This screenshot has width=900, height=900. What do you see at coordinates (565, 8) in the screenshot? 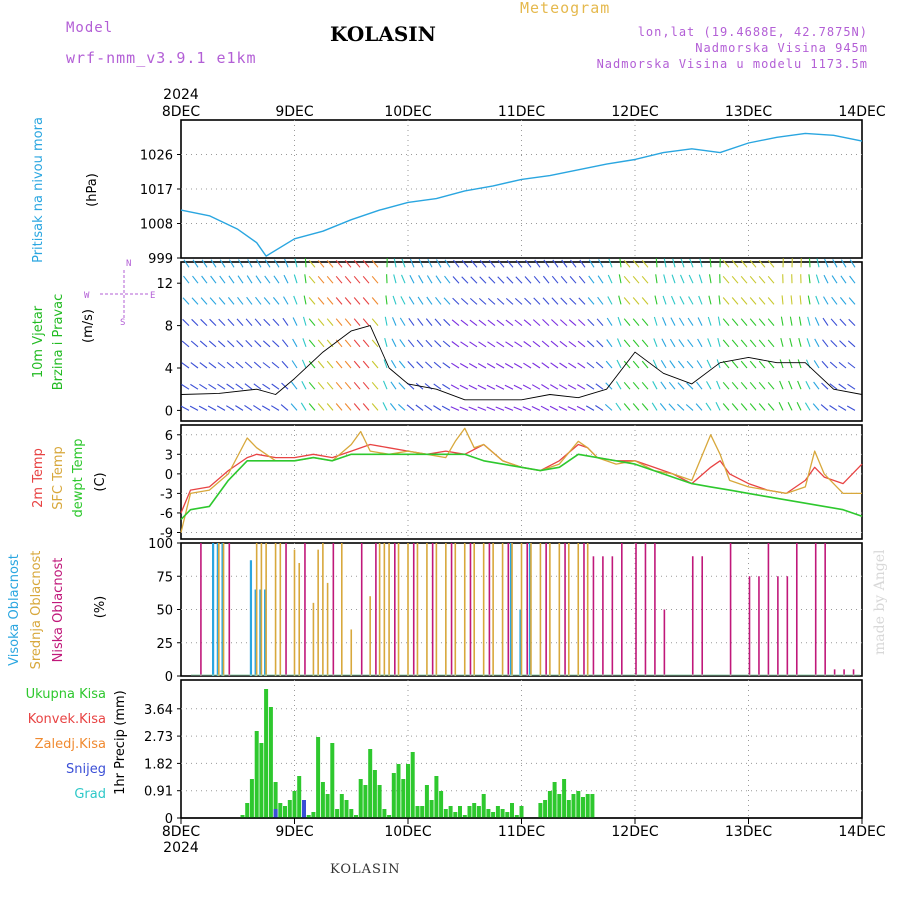
I see `meteogram-label: Meteogram` at bounding box center [565, 8].